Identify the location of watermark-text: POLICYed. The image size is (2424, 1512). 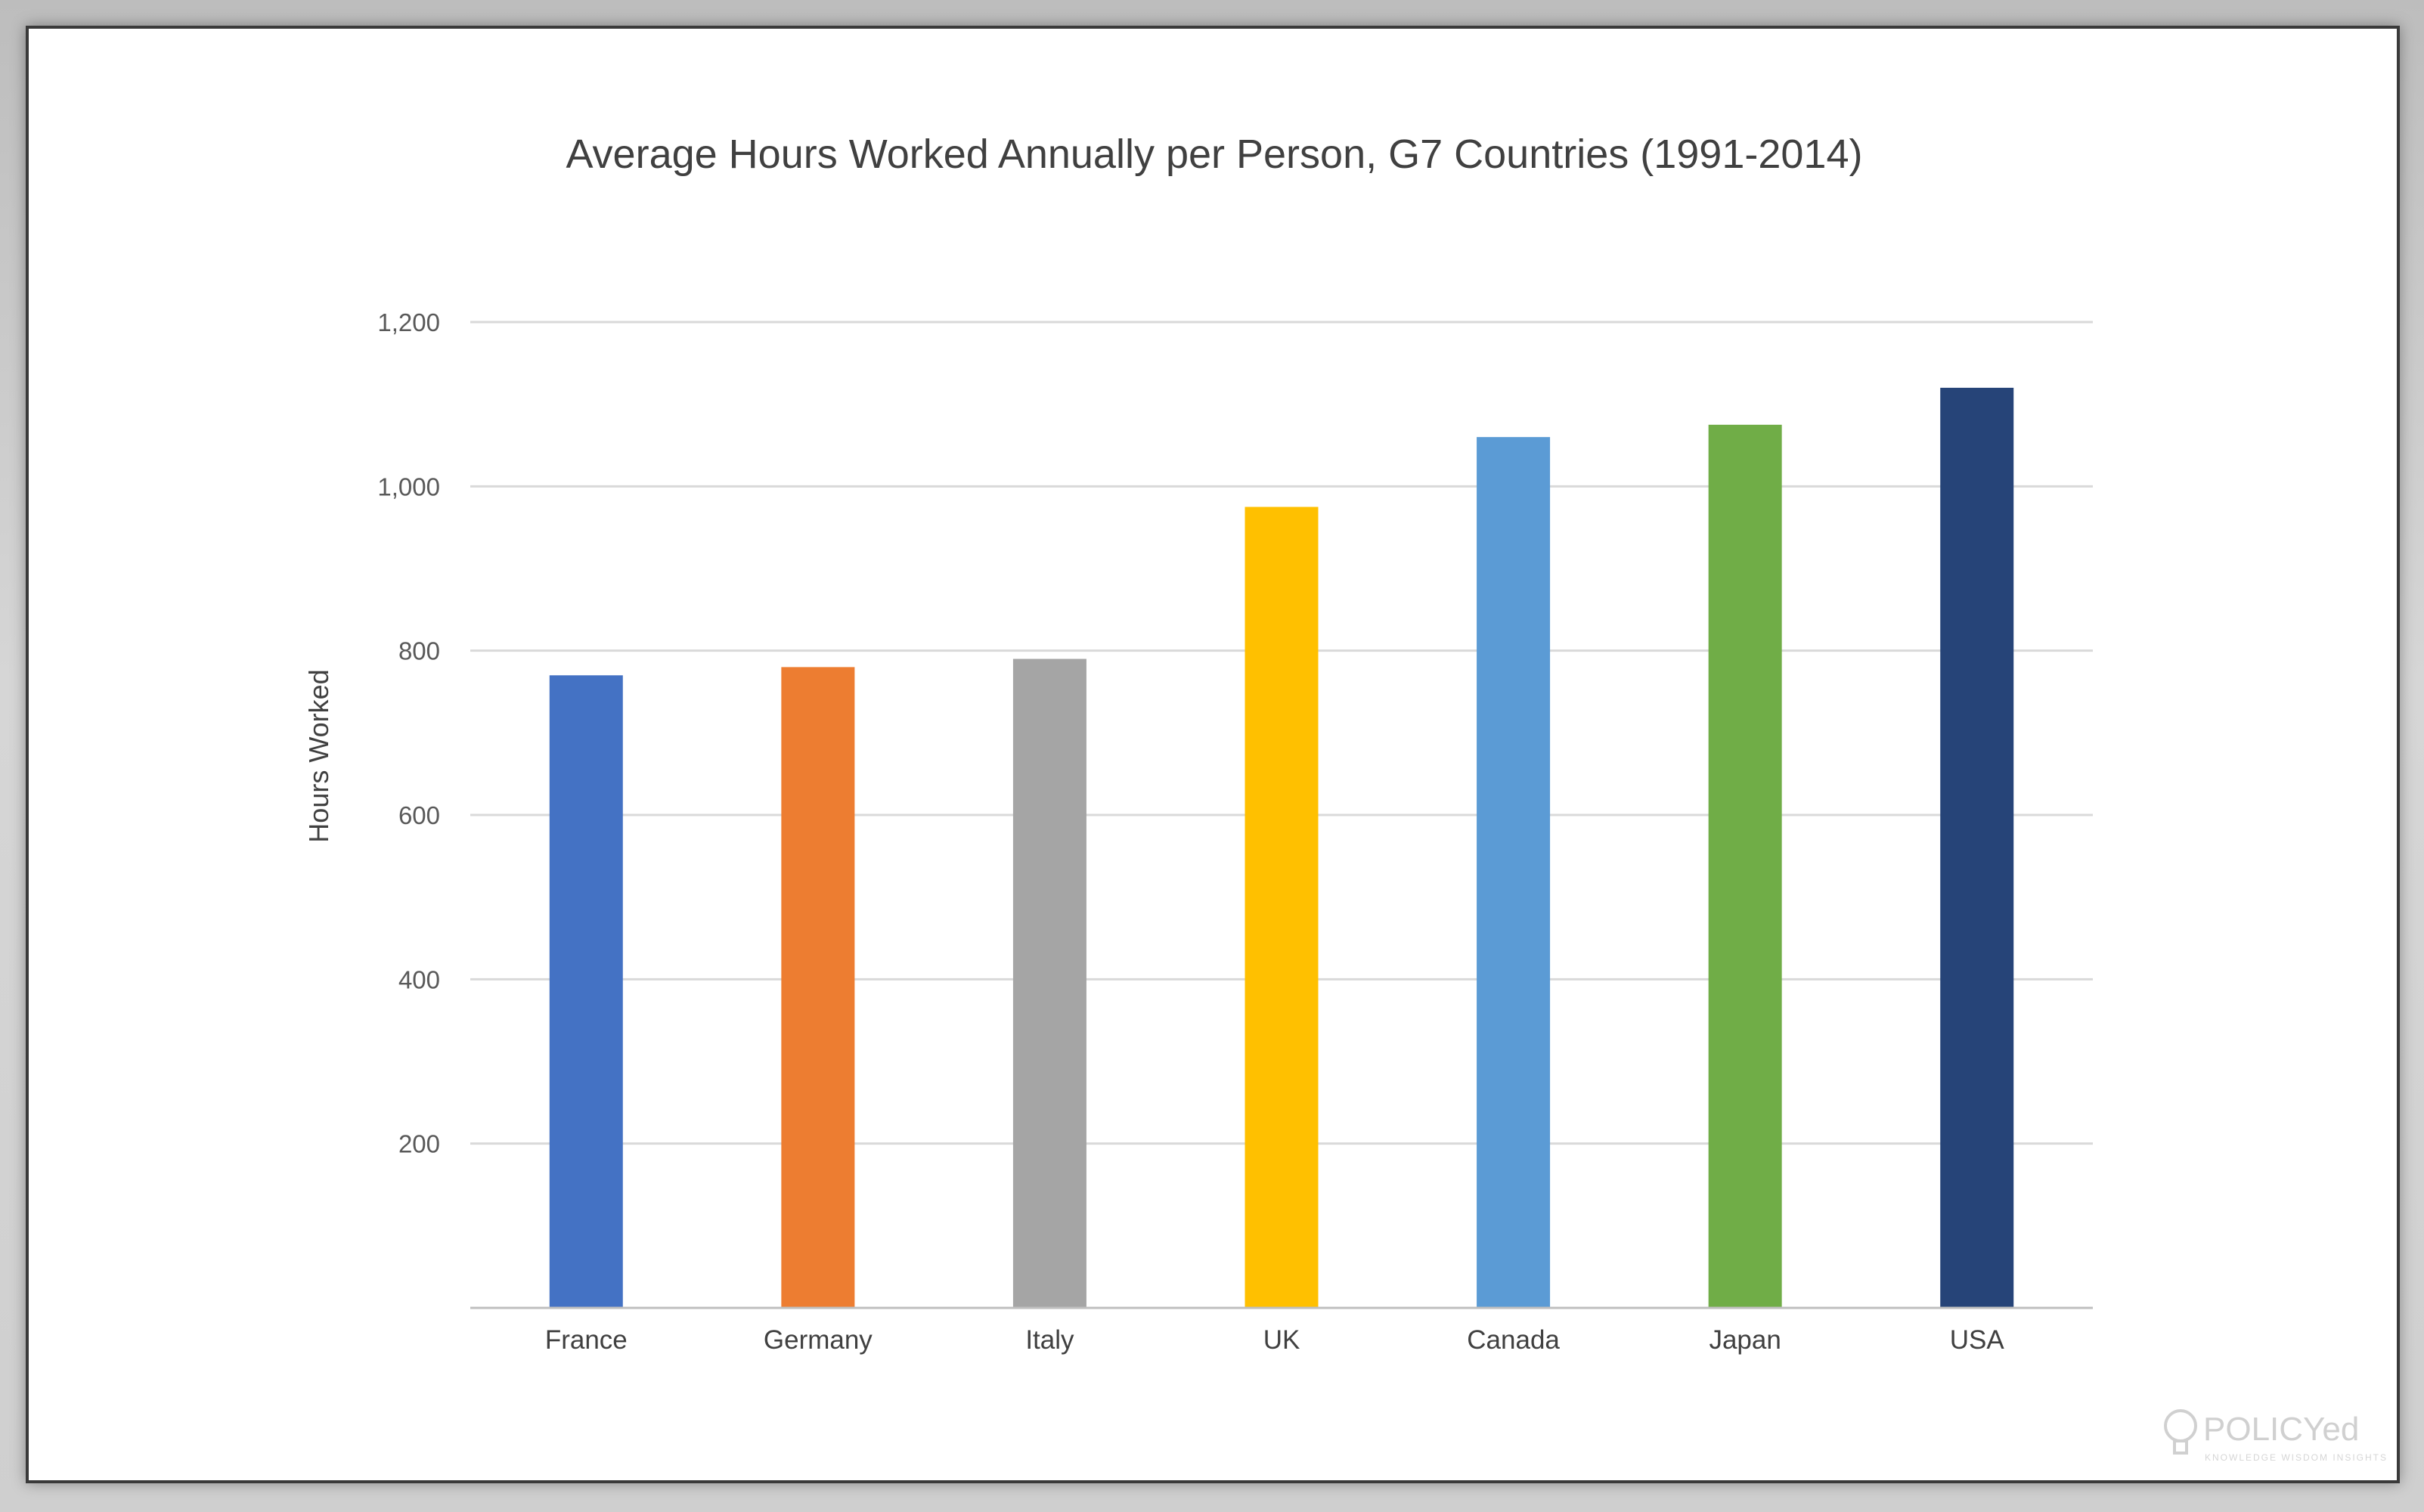
(2281, 1429).